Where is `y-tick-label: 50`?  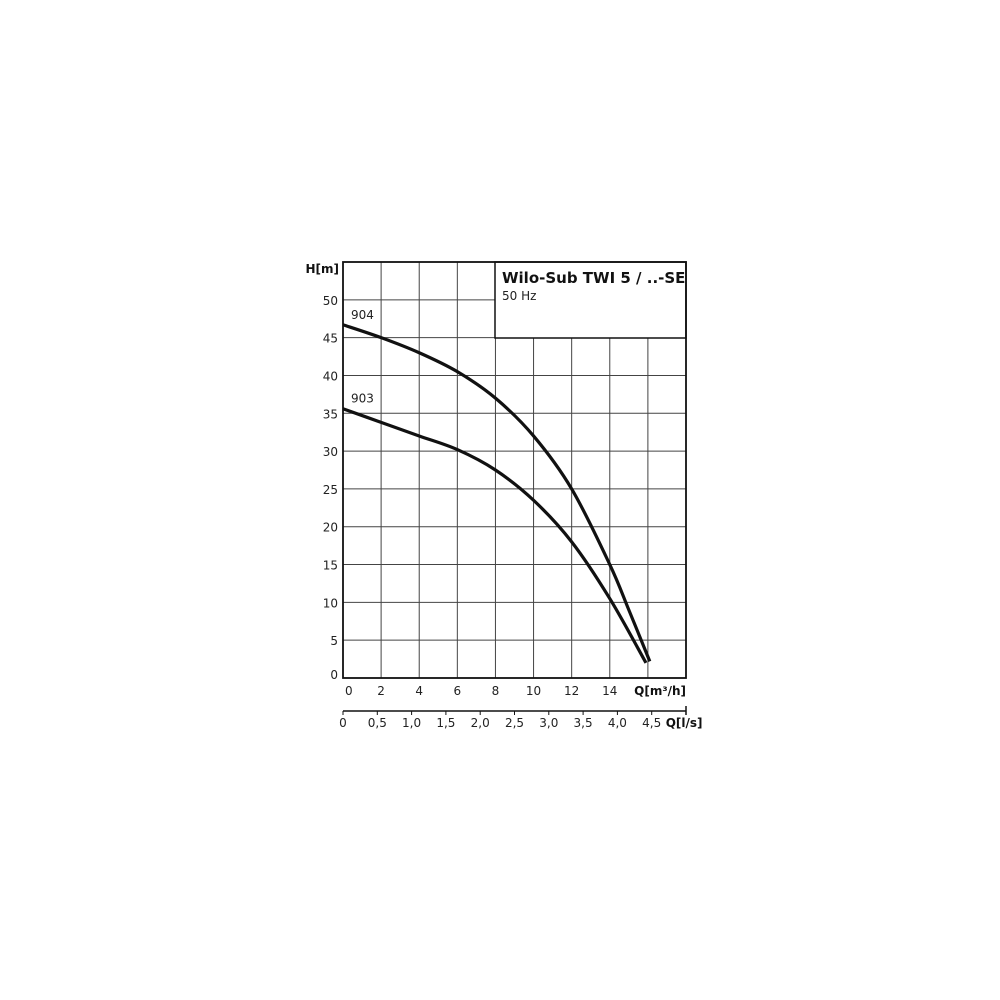 y-tick-label: 50 is located at coordinates (330, 301).